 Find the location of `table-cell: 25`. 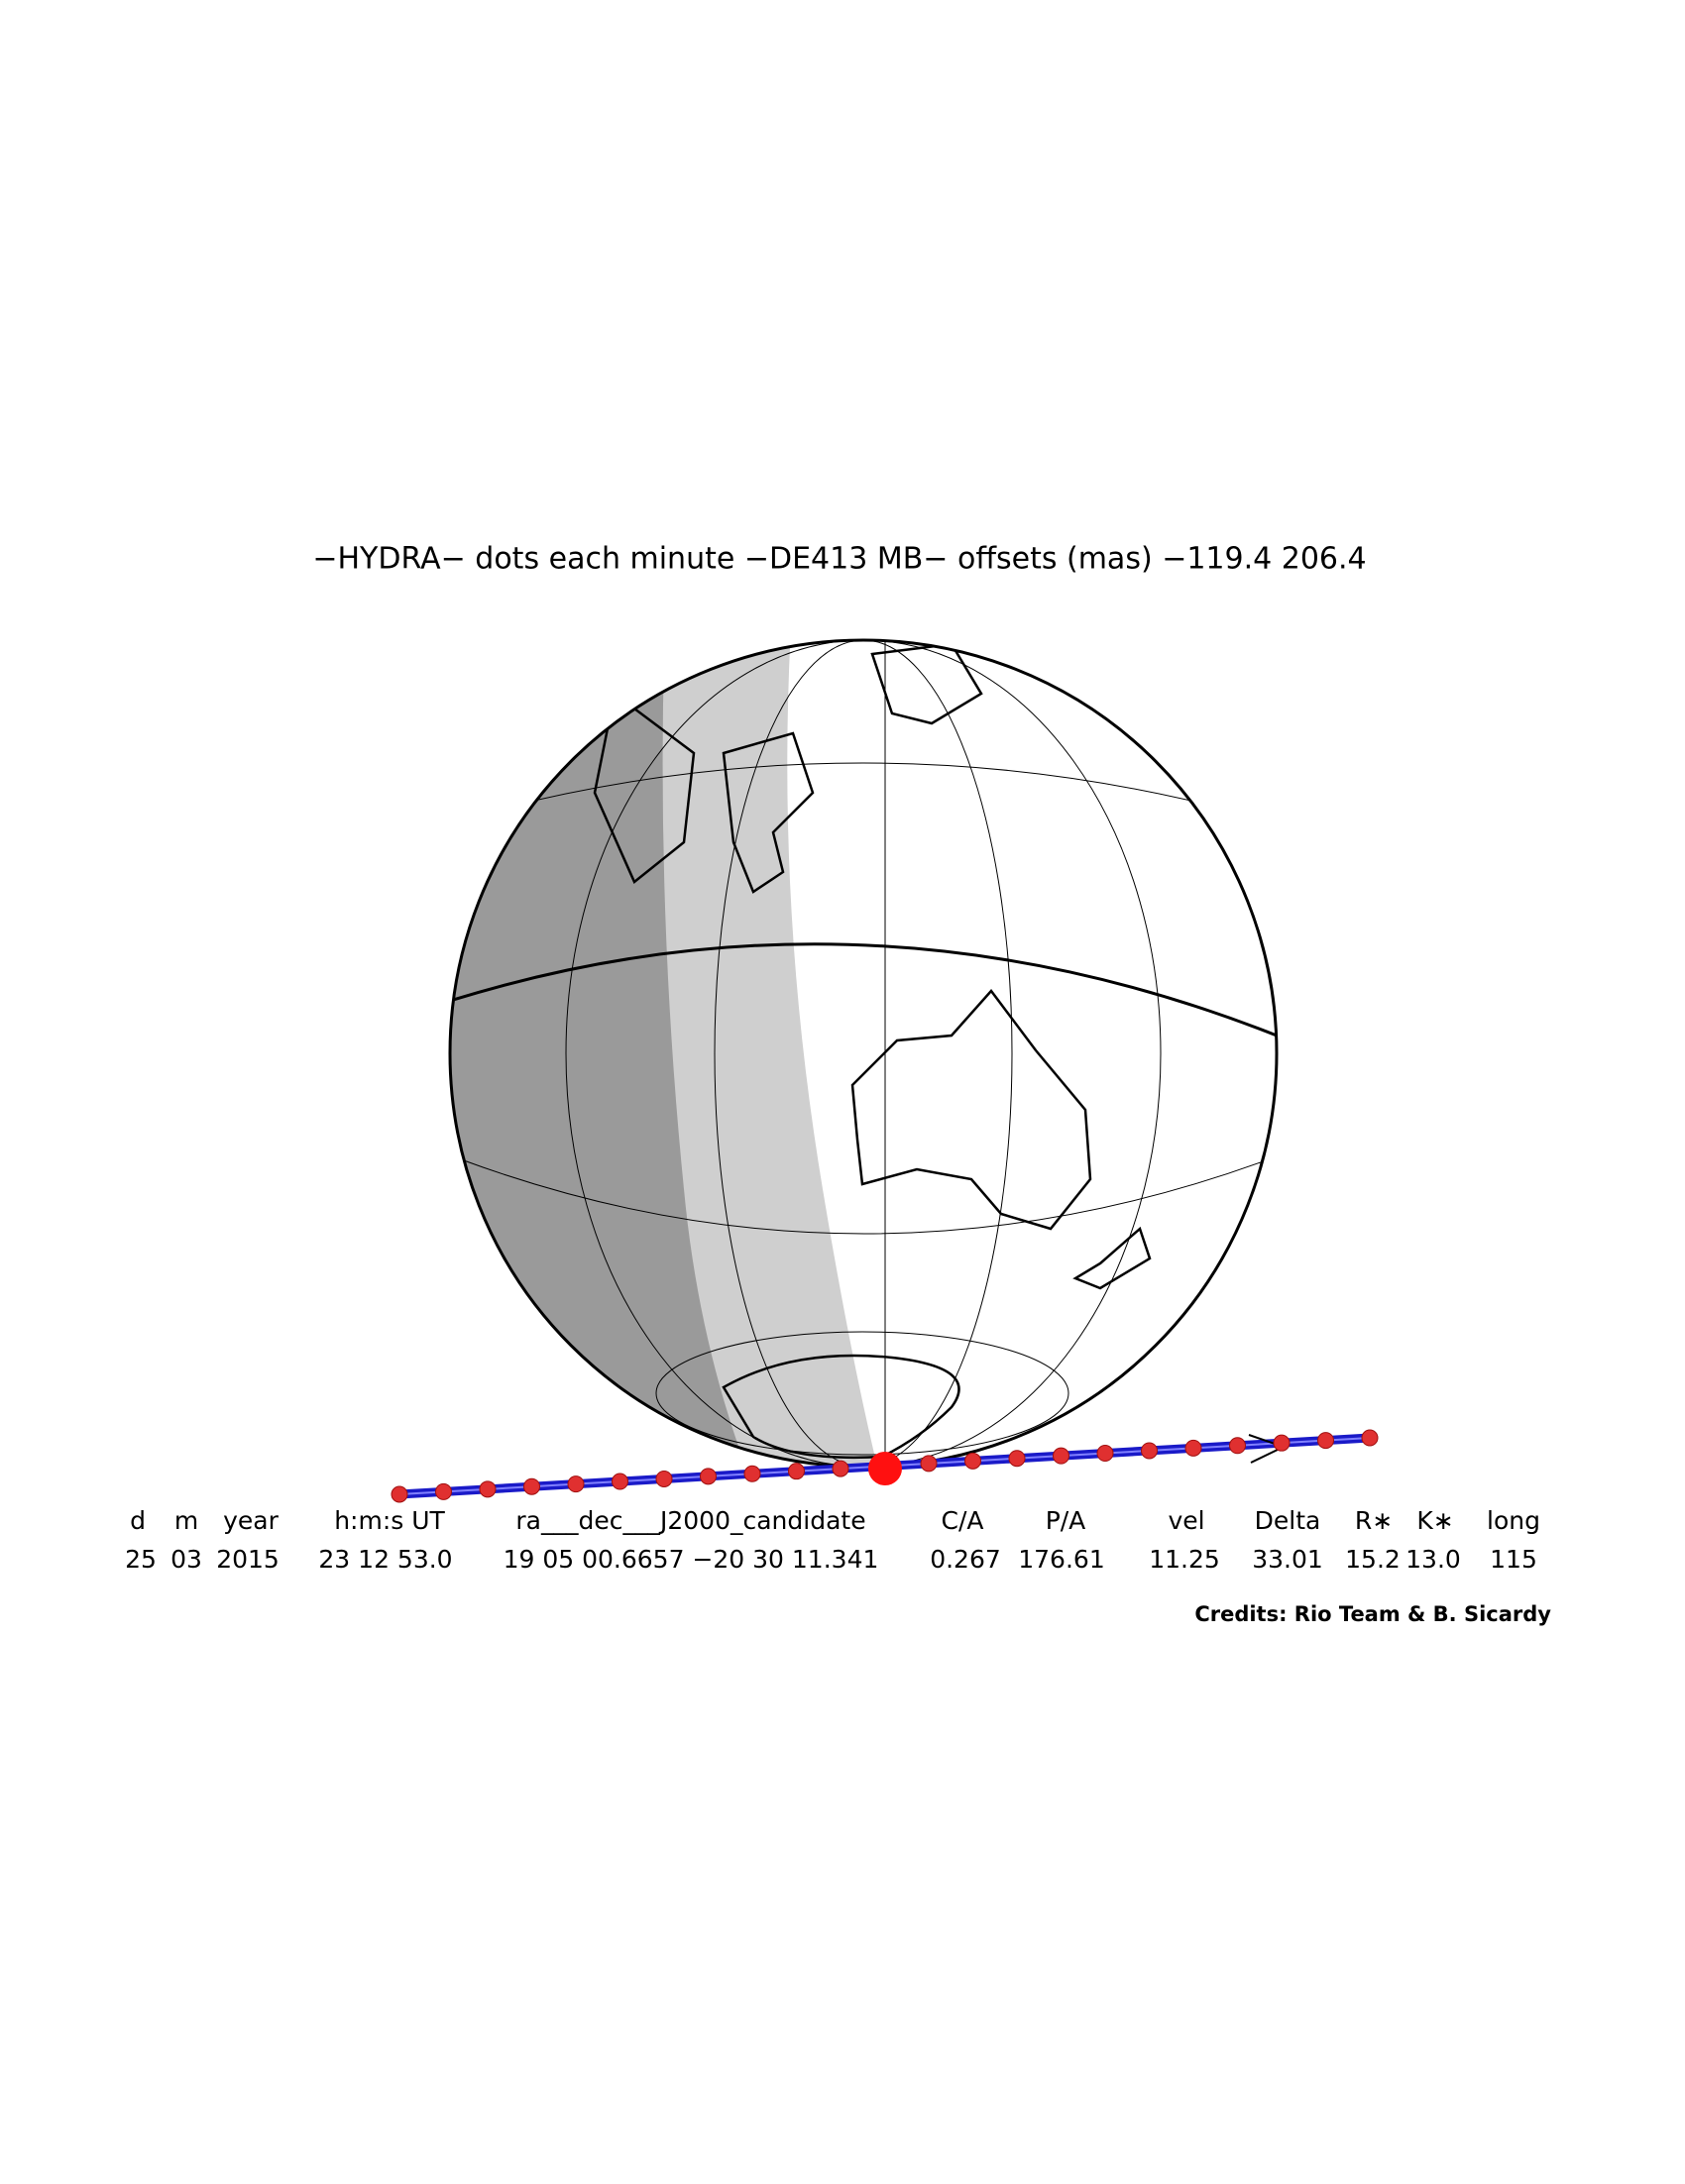

table-cell: 25 is located at coordinates (141, 1559).